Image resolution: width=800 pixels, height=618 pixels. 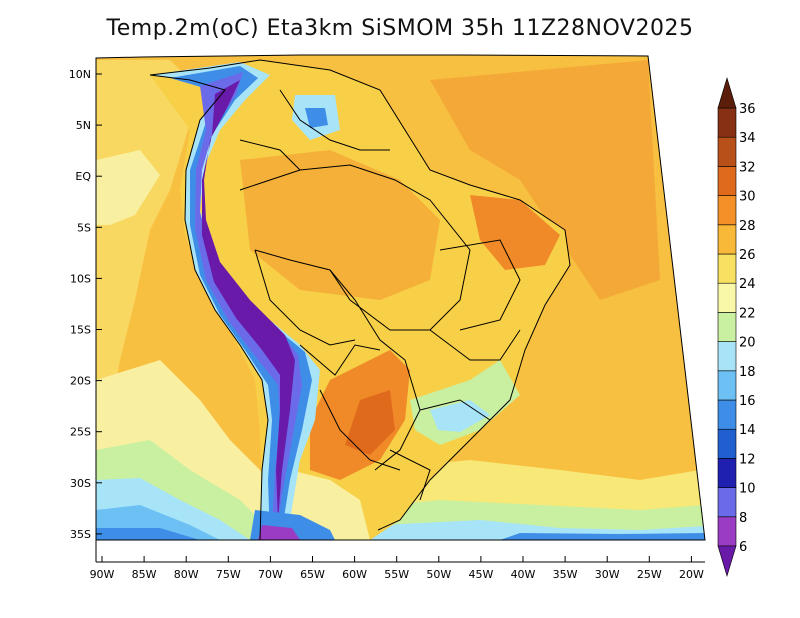 What do you see at coordinates (480, 574) in the screenshot?
I see `lon-tick-label: 45W` at bounding box center [480, 574].